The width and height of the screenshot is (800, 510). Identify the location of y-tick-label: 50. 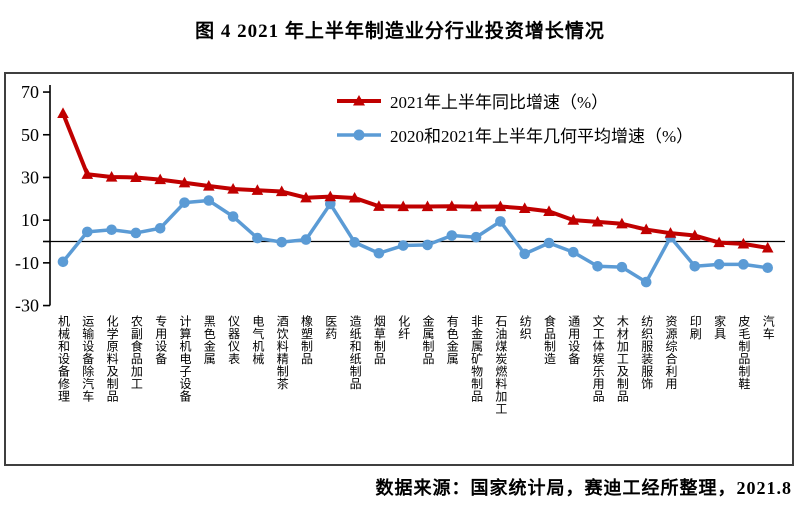
(30, 135).